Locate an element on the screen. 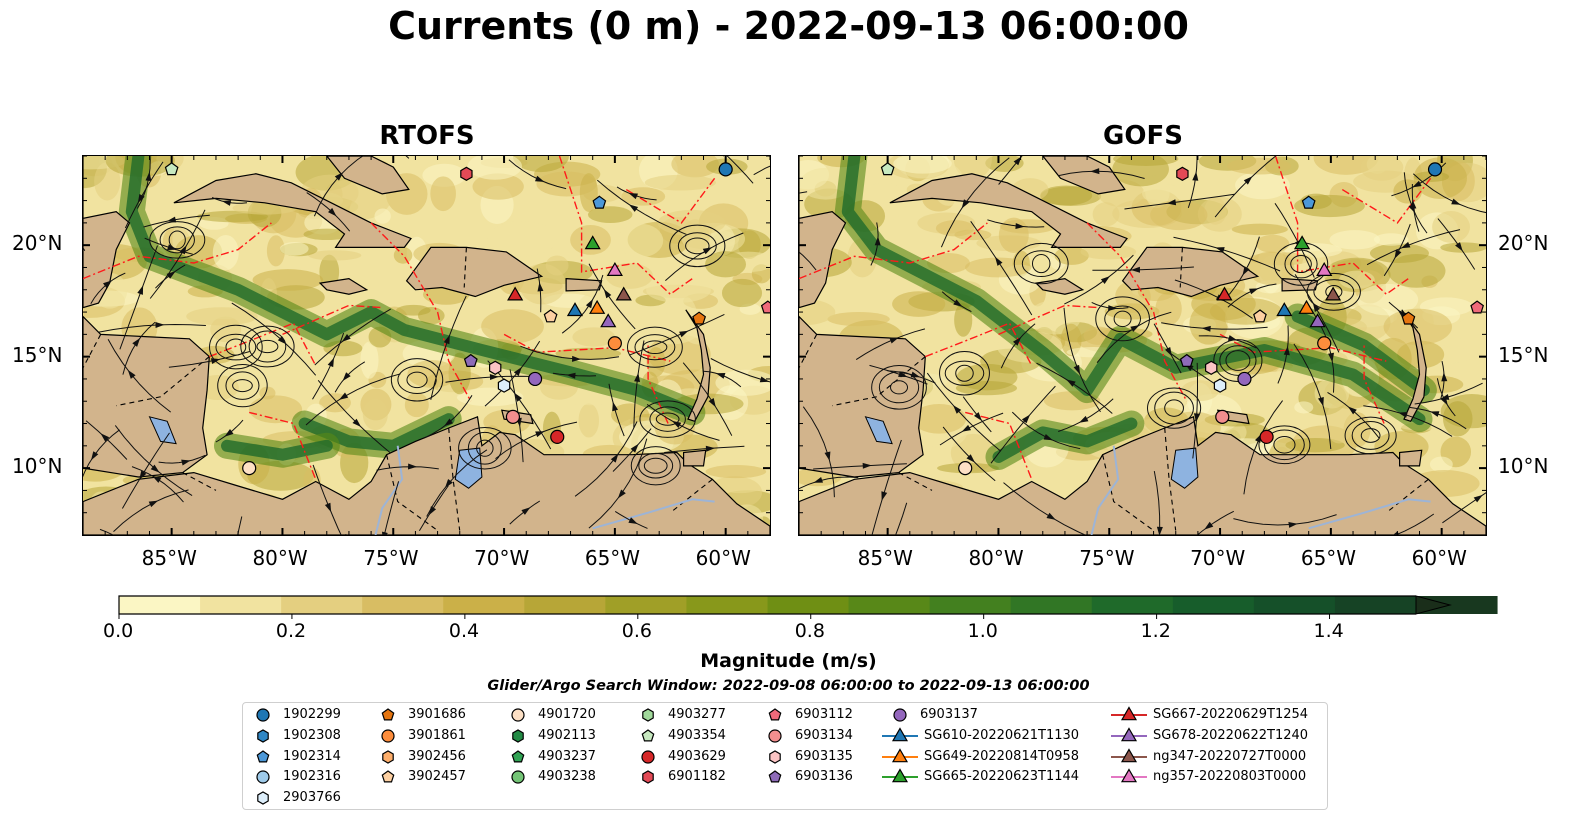 This screenshot has height=827, width=1577. land-bahamas is located at coordinates (368, 175).